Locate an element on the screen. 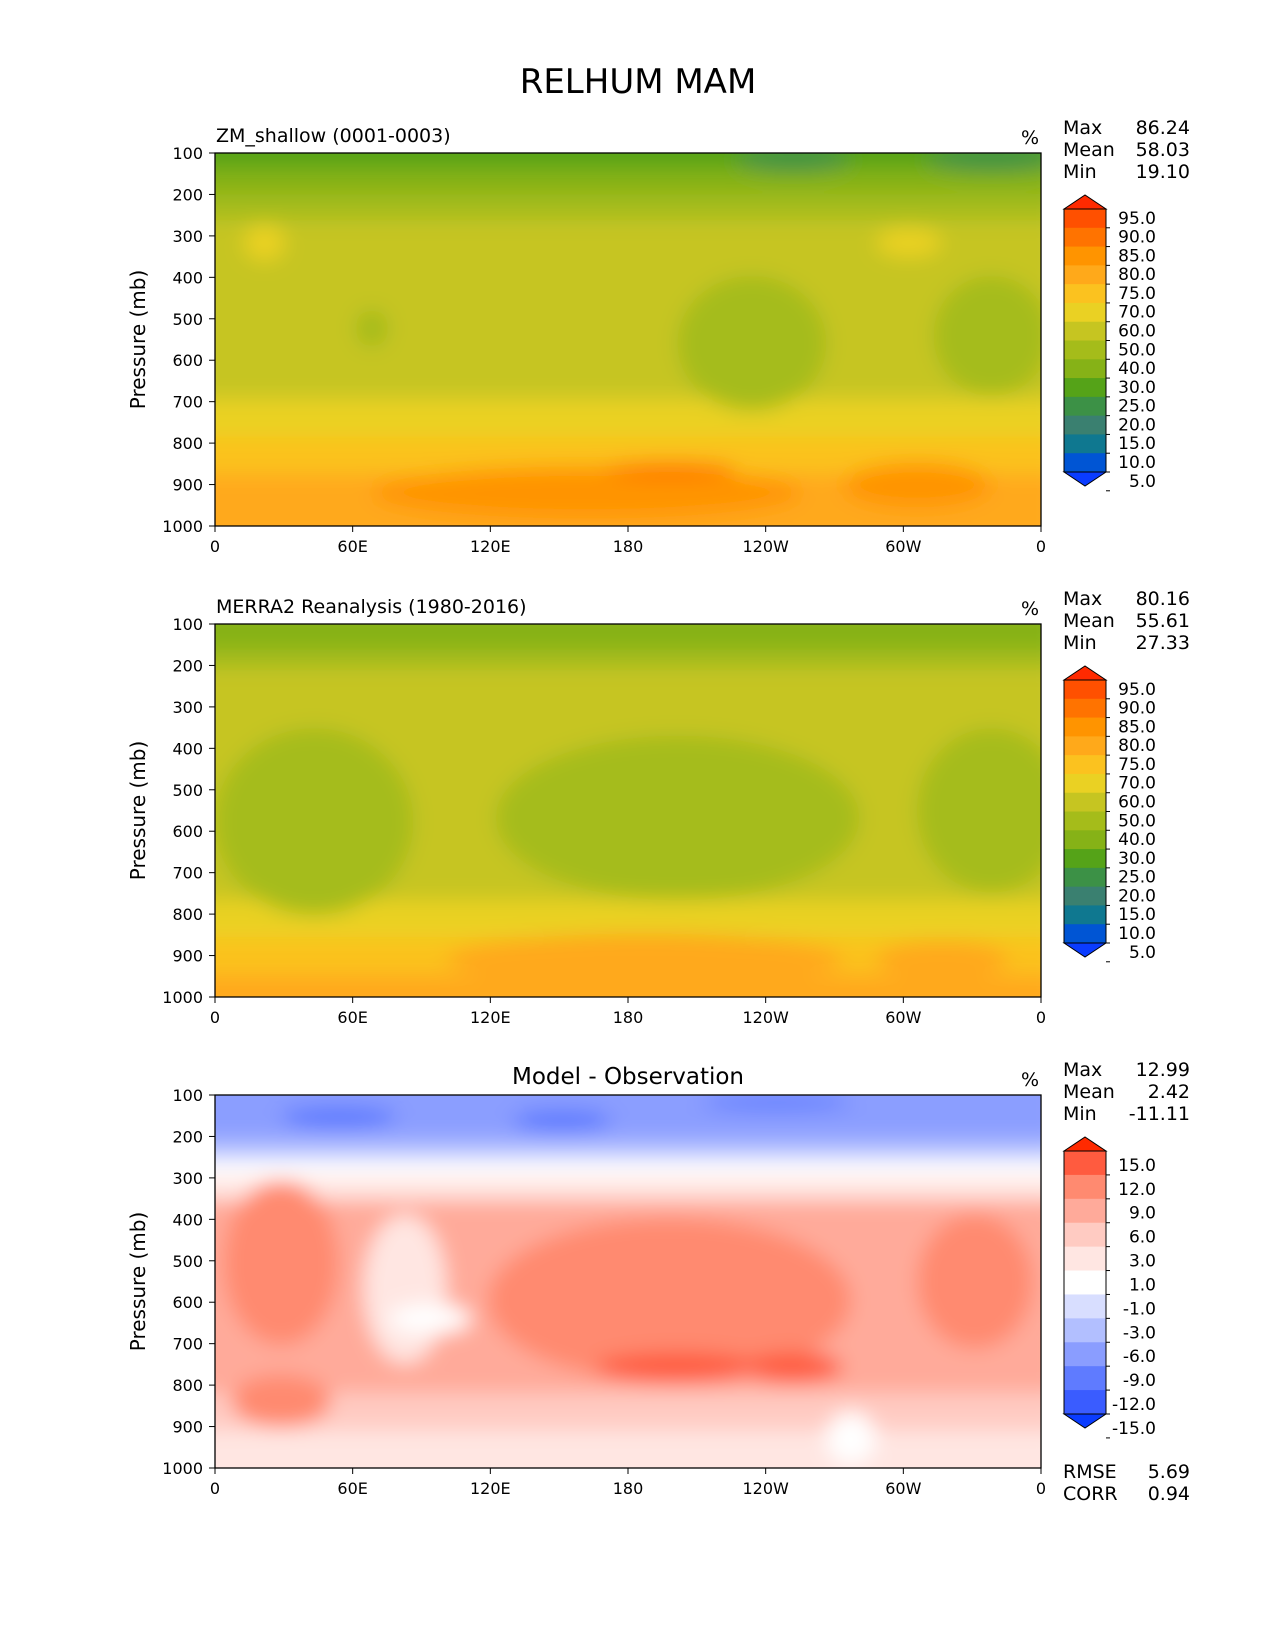  stat-value: 12.99 is located at coordinates (1163, 1070).